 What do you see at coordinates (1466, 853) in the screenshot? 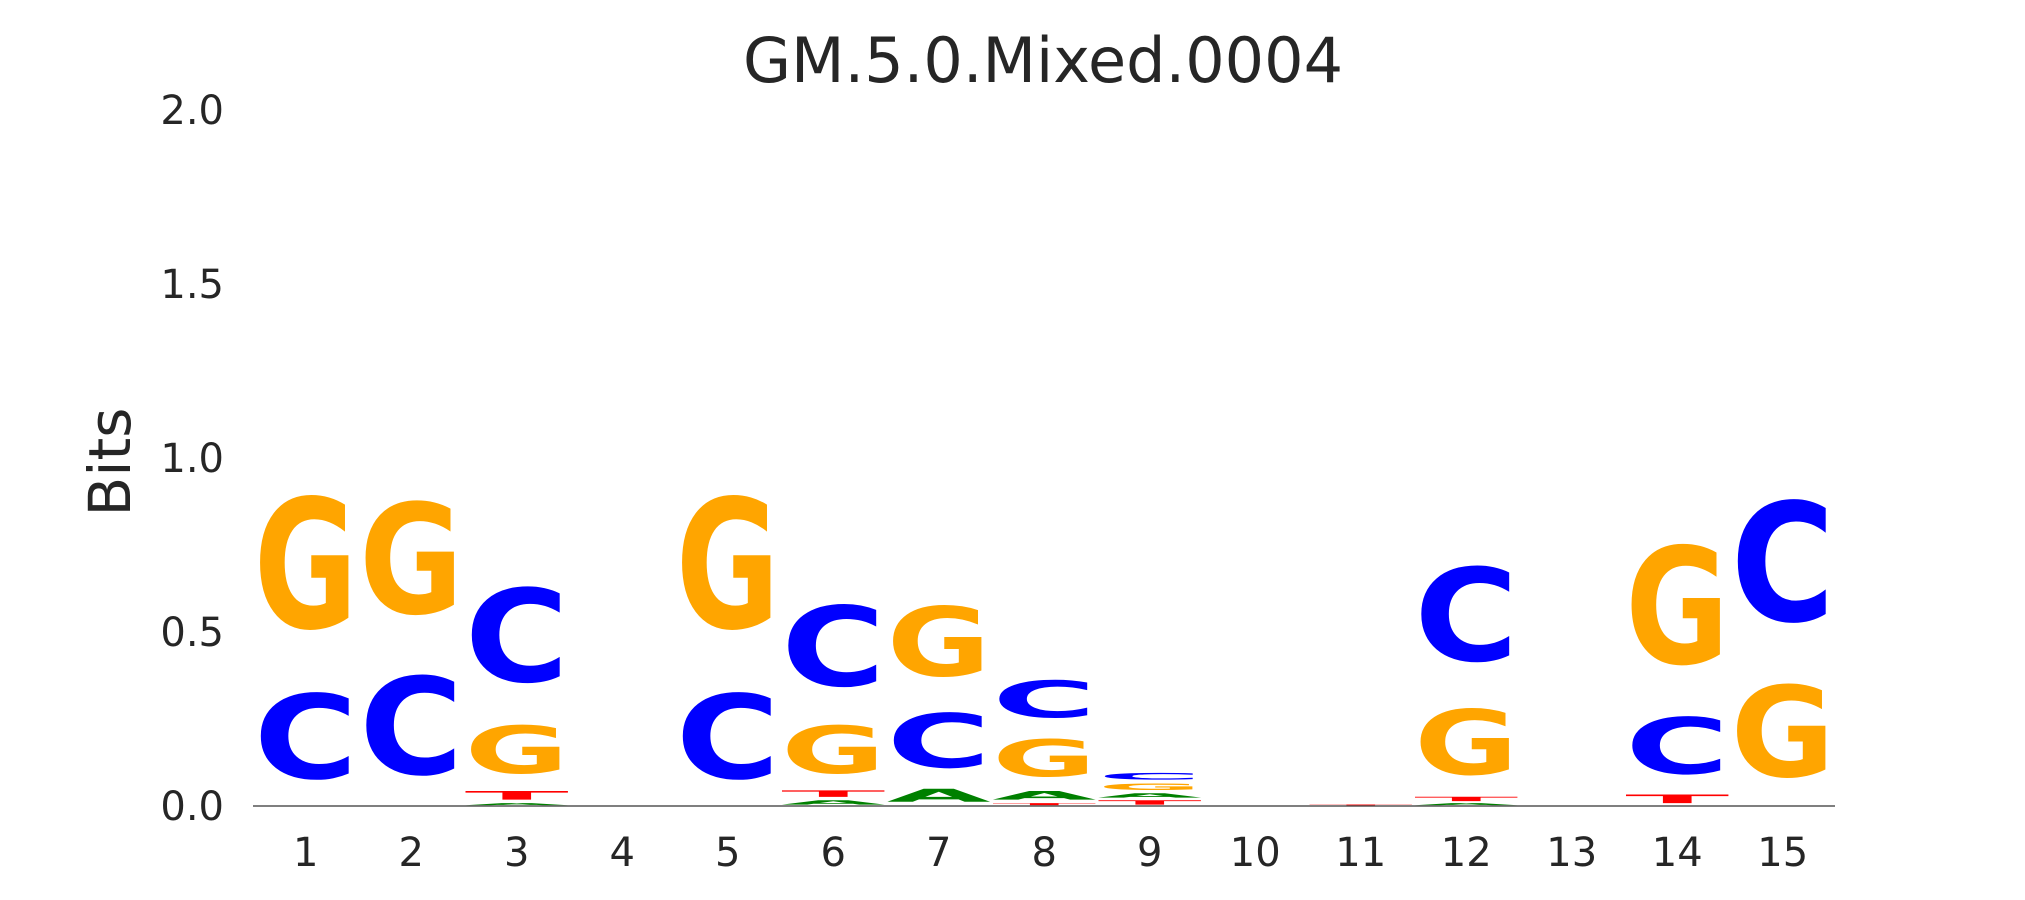
I see `x-tick-label: 12` at bounding box center [1466, 853].